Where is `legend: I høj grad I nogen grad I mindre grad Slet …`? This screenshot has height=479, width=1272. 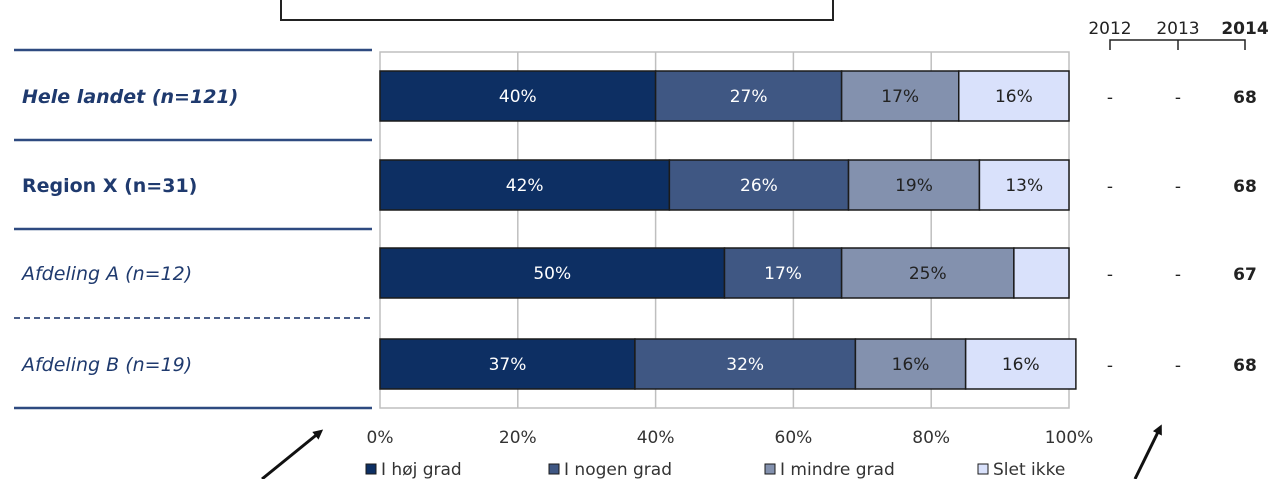
legend: I høj grad I nogen grad I mindre grad Slet … is located at coordinates (715, 469).